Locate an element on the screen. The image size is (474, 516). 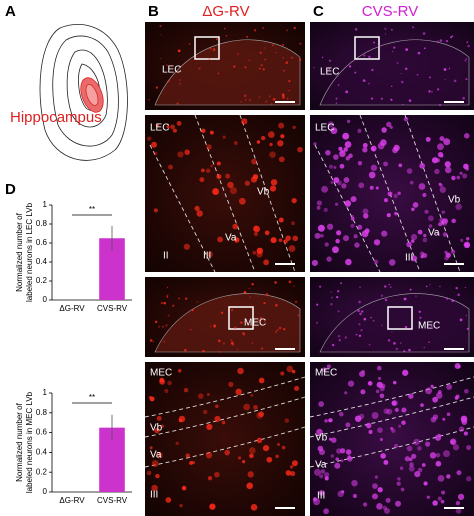
y-axis-title: labeled neurons in MEC LVb is located at coordinates (29, 442).